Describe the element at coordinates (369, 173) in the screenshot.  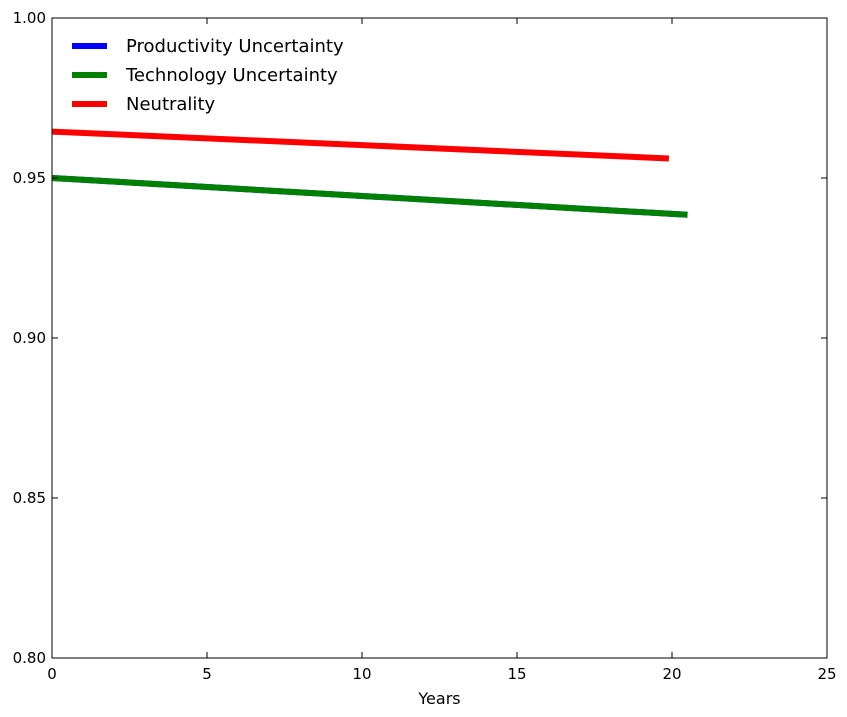
I see `series-layer` at that location.